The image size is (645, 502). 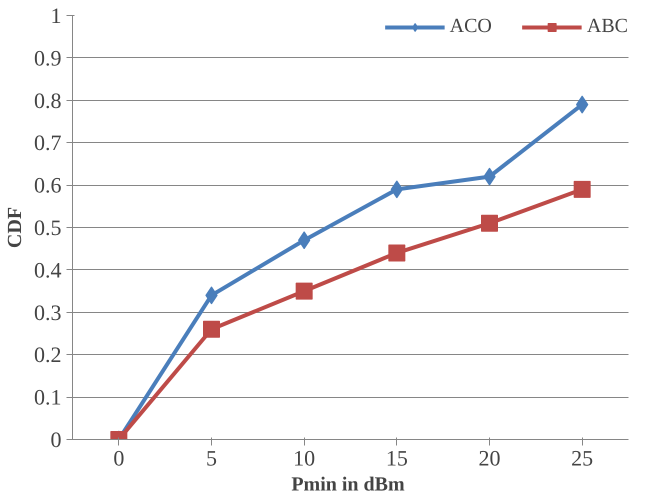 I want to click on y-tick-label: 0.9, so click(x=48, y=57).